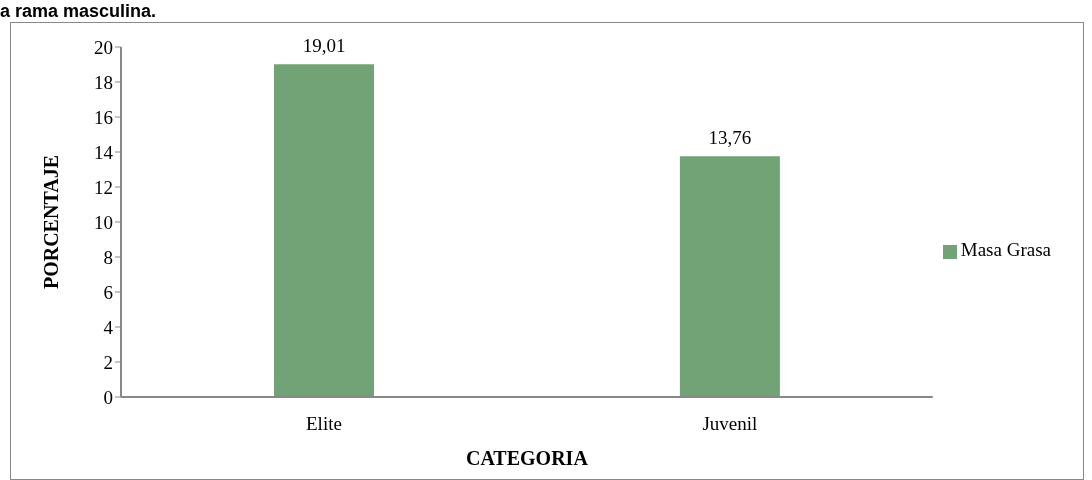 This screenshot has height=480, width=1092. What do you see at coordinates (103, 222) in the screenshot?
I see `y-tick-label: 10` at bounding box center [103, 222].